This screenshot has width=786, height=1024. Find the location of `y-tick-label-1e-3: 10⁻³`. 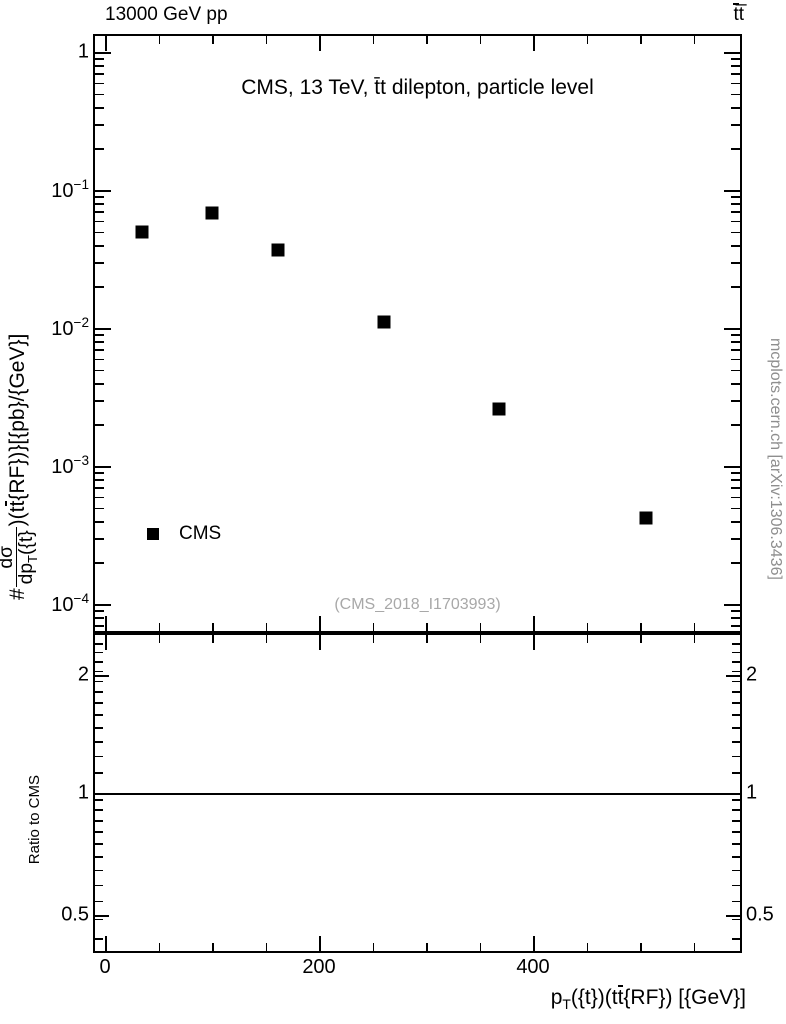

y-tick-label-1e-3: 10⁻³ is located at coordinates (70, 465).